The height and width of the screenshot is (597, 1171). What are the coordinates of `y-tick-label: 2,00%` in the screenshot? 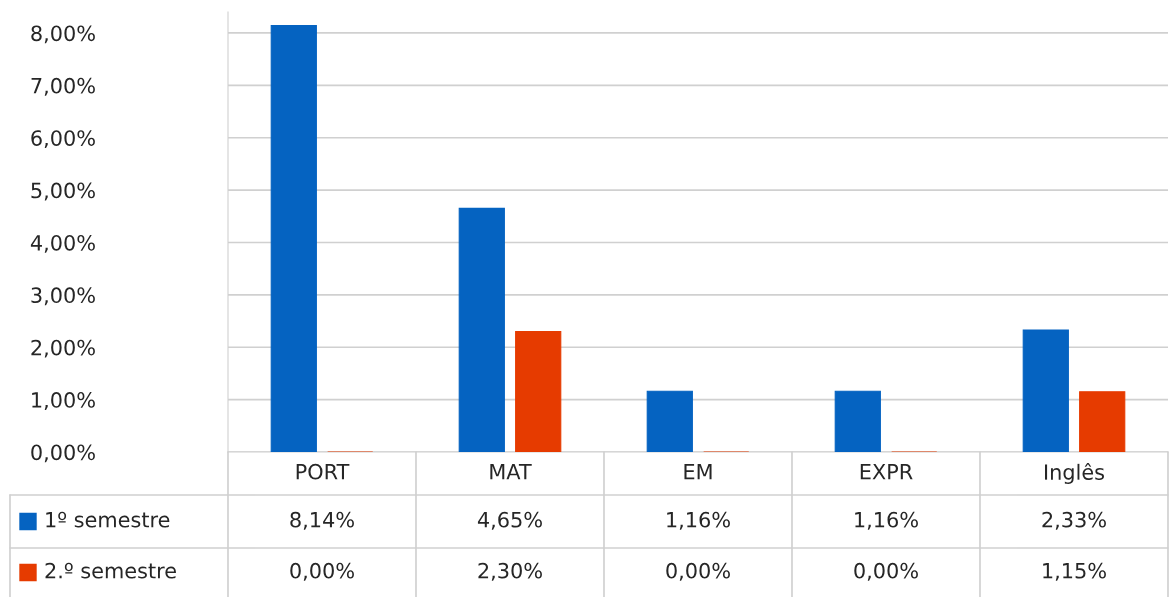 It's located at (63, 348).